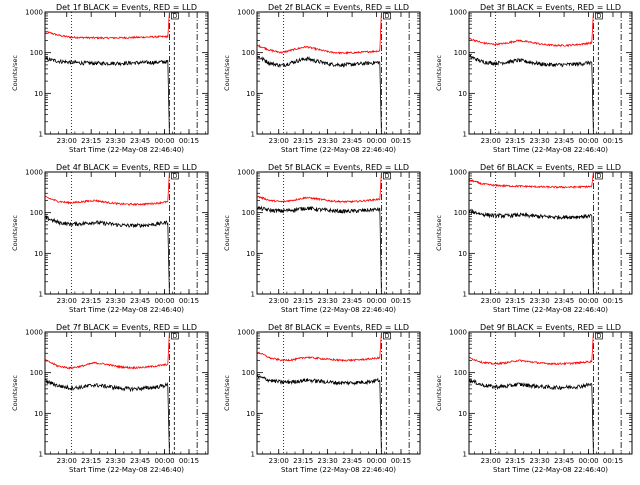 The height and width of the screenshot is (485, 640). Describe the element at coordinates (338, 167) in the screenshot. I see `panel-title: Det 5f BLACK = Events, RED = LLD` at that location.